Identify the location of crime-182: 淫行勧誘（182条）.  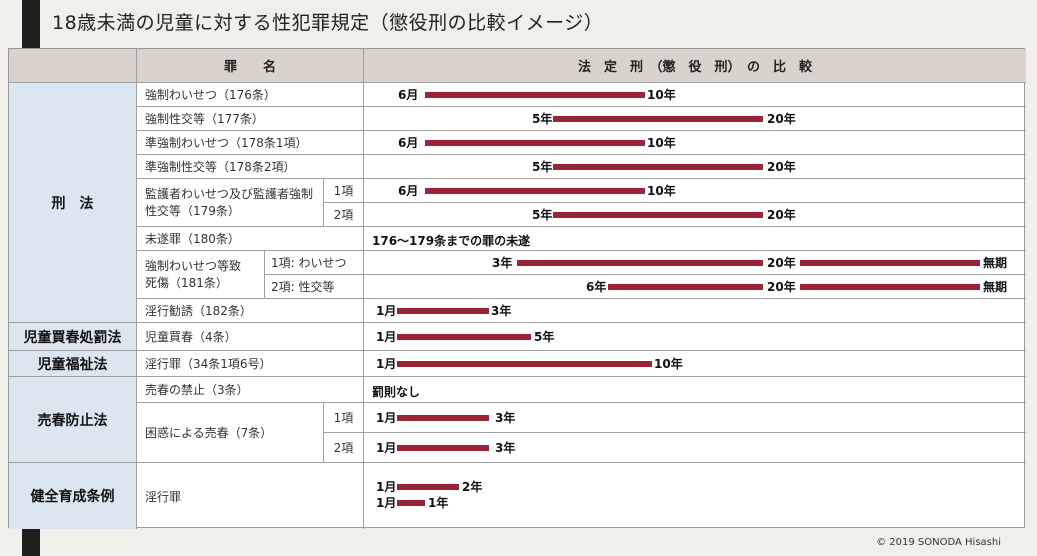
(250, 311).